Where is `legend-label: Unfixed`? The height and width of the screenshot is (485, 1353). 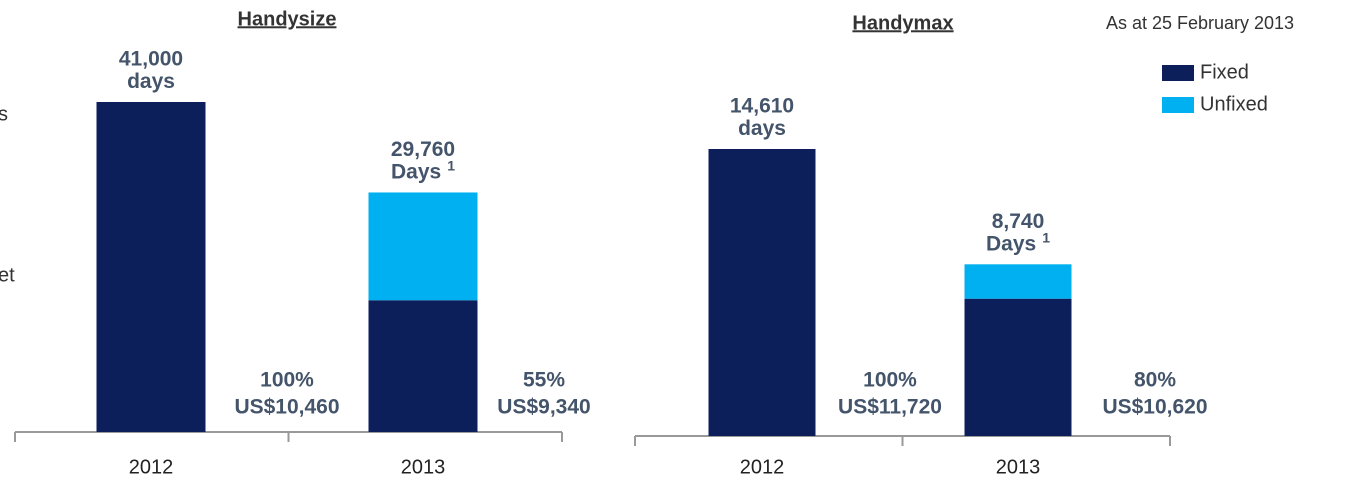
legend-label: Unfixed is located at coordinates (1234, 104).